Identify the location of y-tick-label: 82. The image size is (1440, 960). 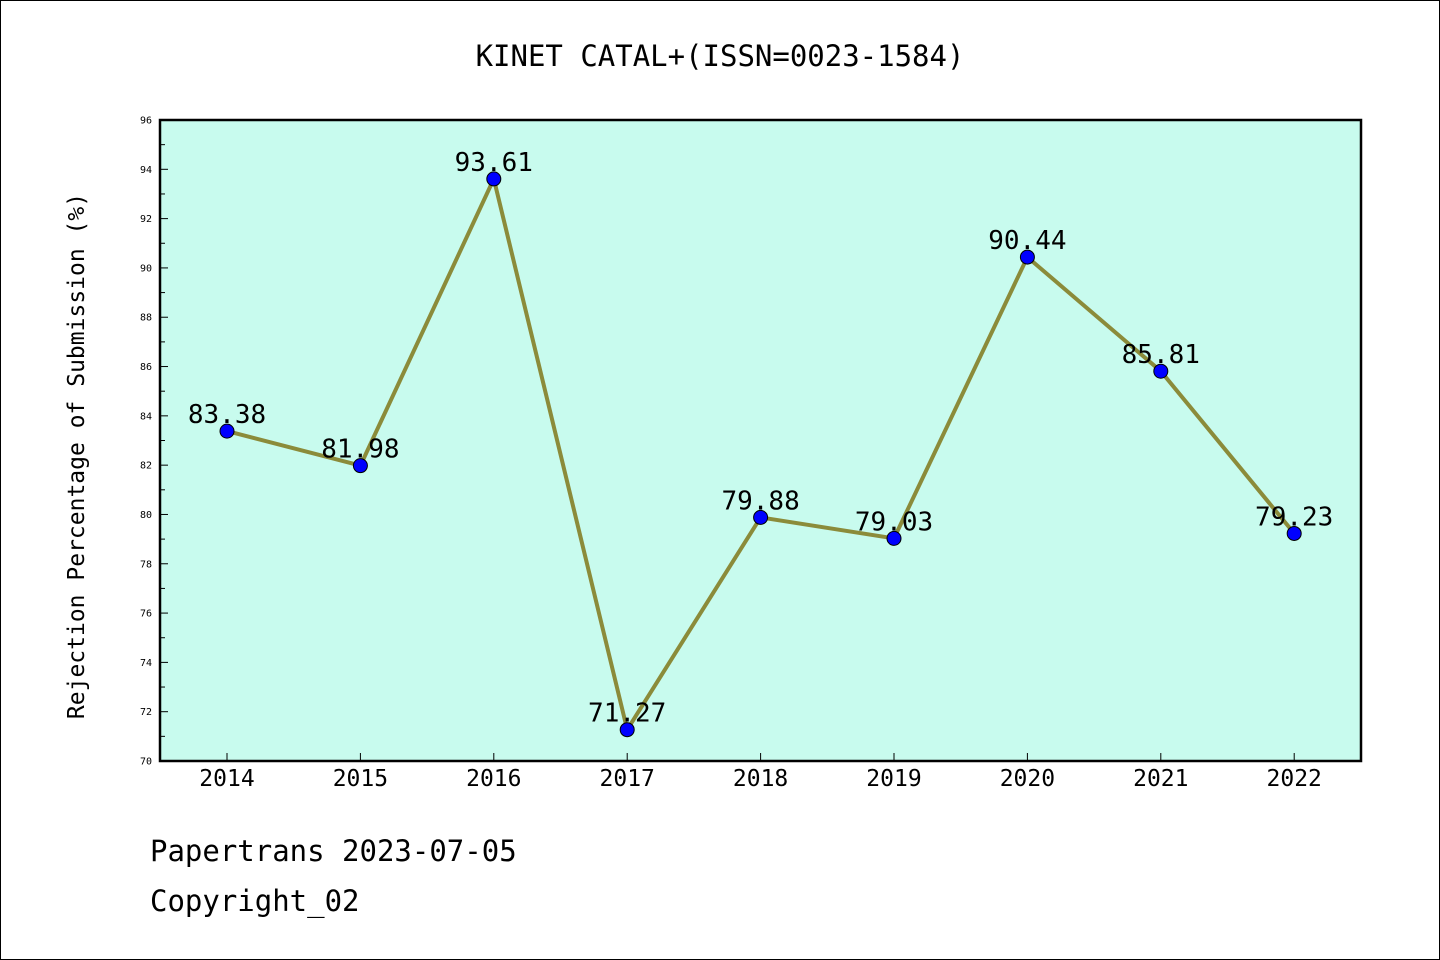
(146, 466).